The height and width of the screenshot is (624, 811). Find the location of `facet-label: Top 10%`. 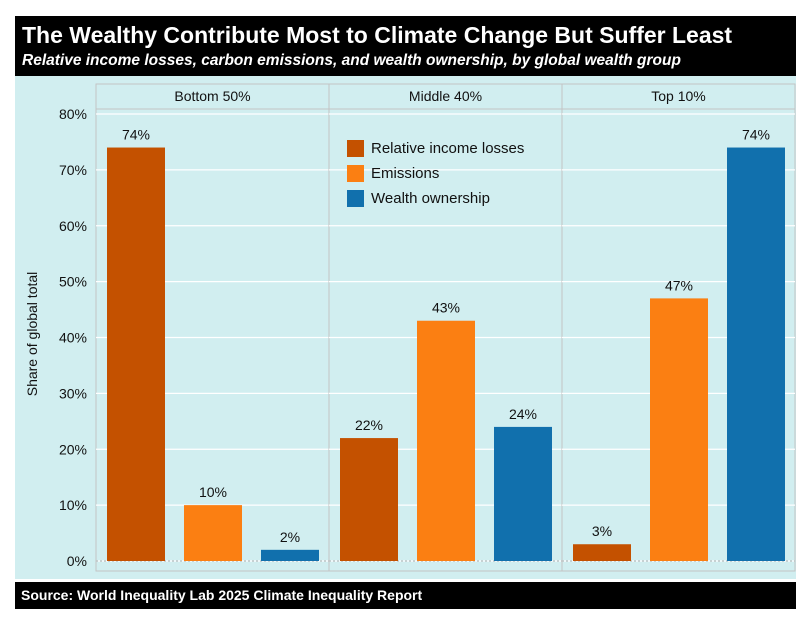

facet-label: Top 10% is located at coordinates (678, 96).